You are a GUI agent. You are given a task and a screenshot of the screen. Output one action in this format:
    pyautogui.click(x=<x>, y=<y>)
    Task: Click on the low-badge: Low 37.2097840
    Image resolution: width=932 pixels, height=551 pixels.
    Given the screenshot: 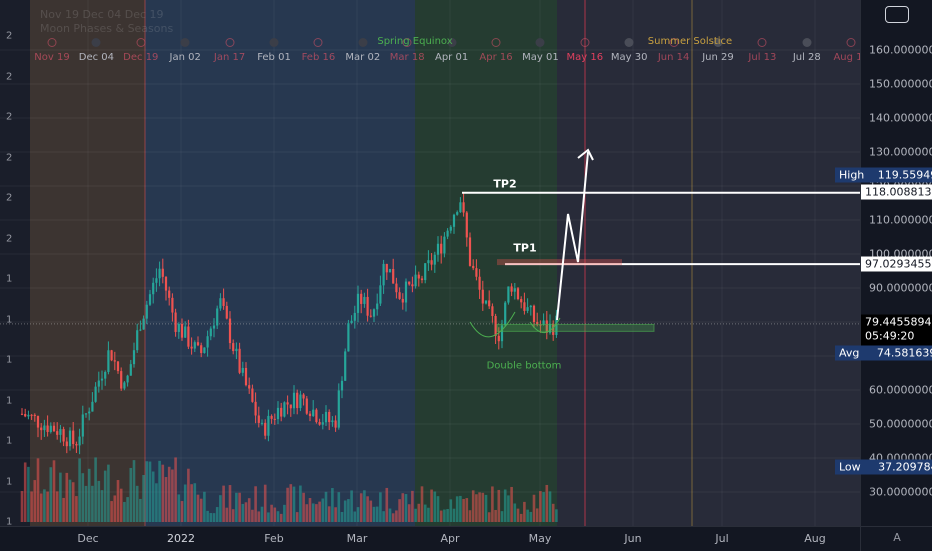 What is the action you would take?
    pyautogui.click(x=883, y=467)
    